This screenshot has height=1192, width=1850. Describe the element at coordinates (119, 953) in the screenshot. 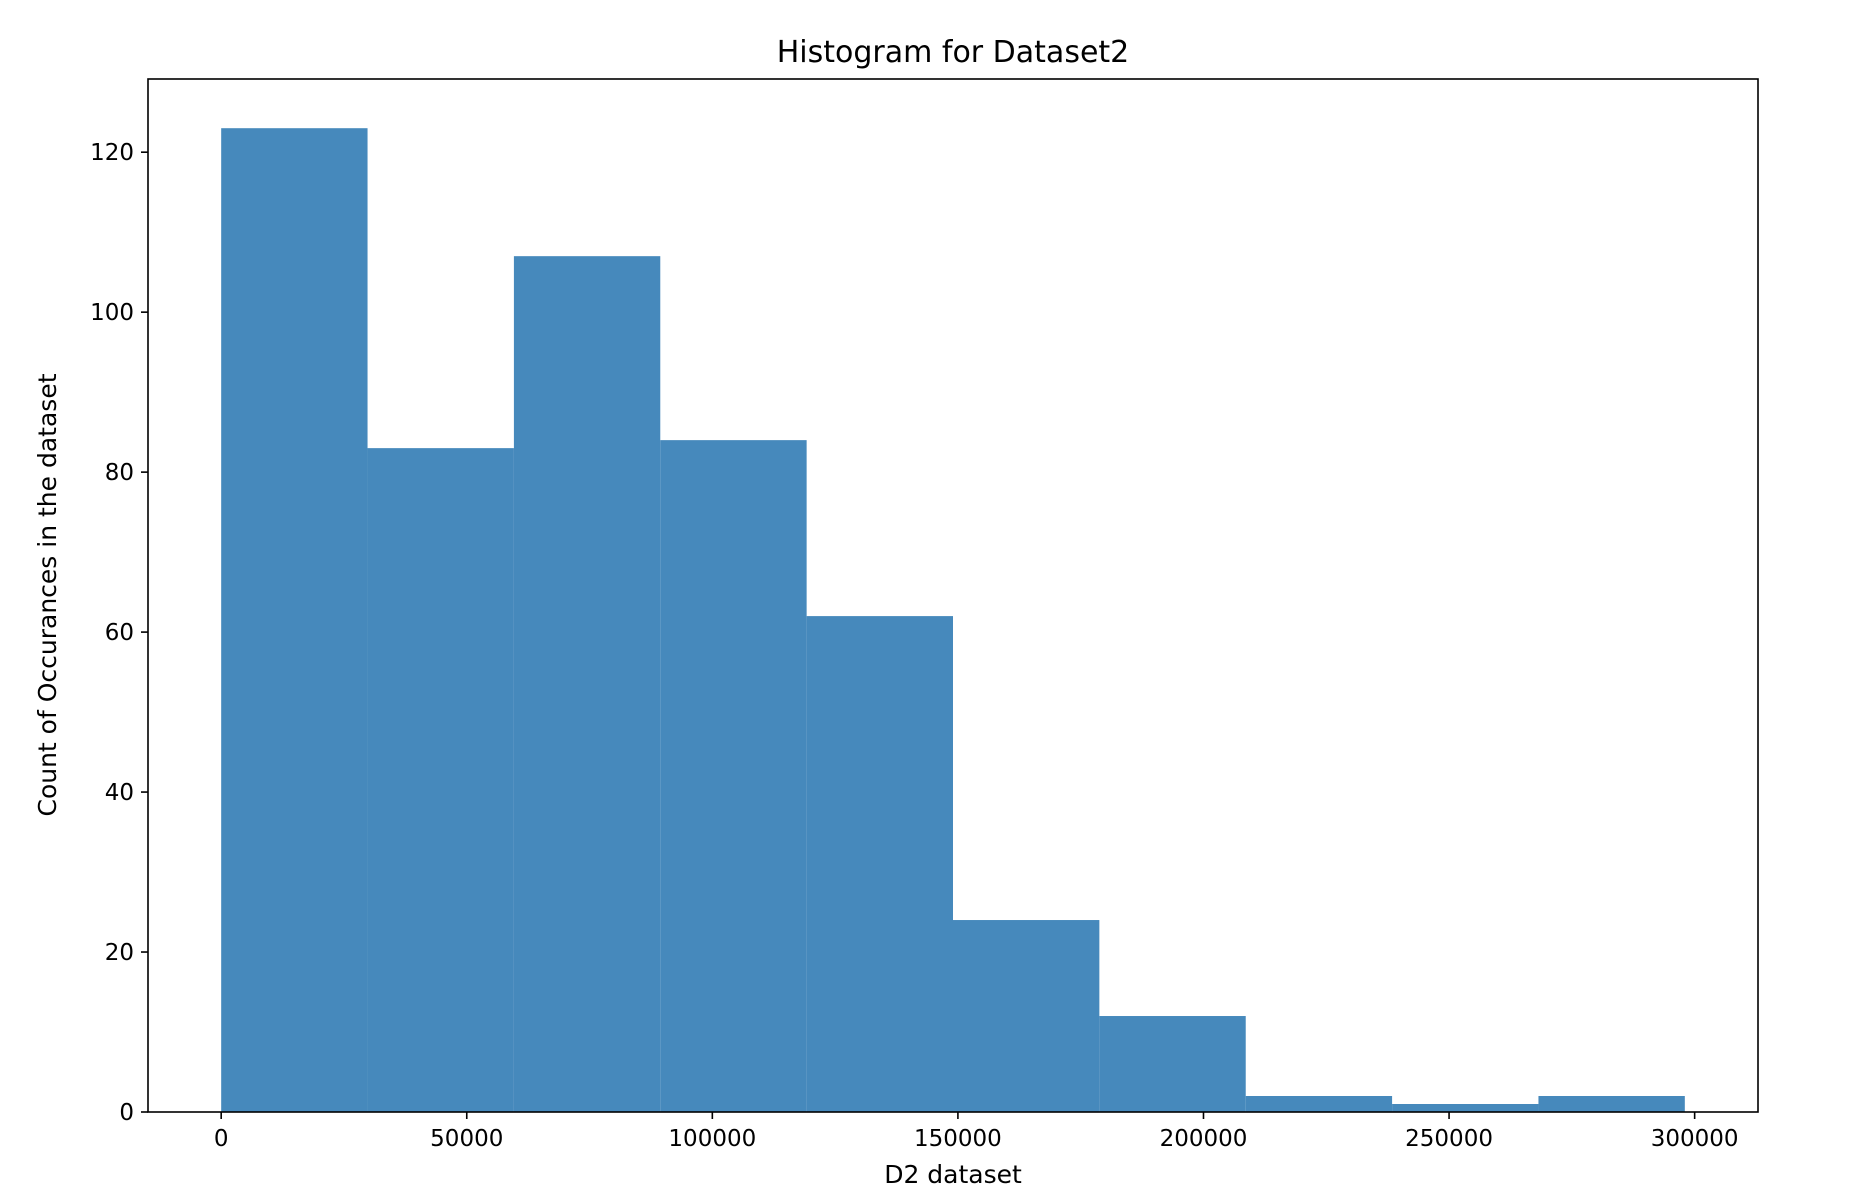

I see `y-tick-label: 20` at that location.